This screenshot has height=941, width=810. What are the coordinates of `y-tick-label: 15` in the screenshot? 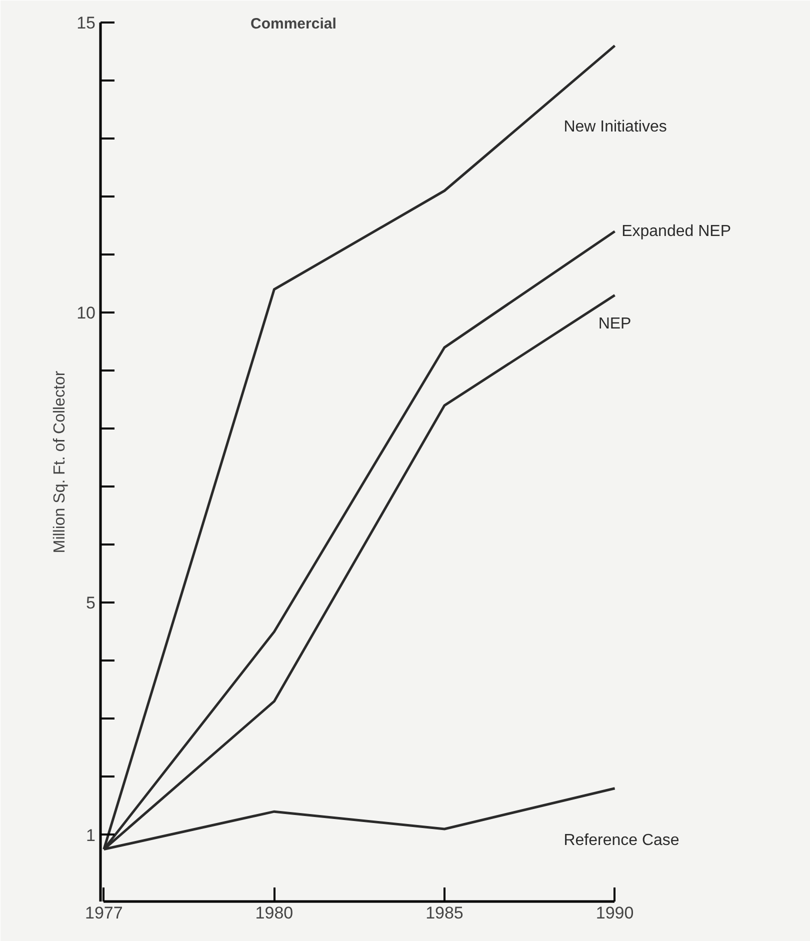 It's located at (86, 23).